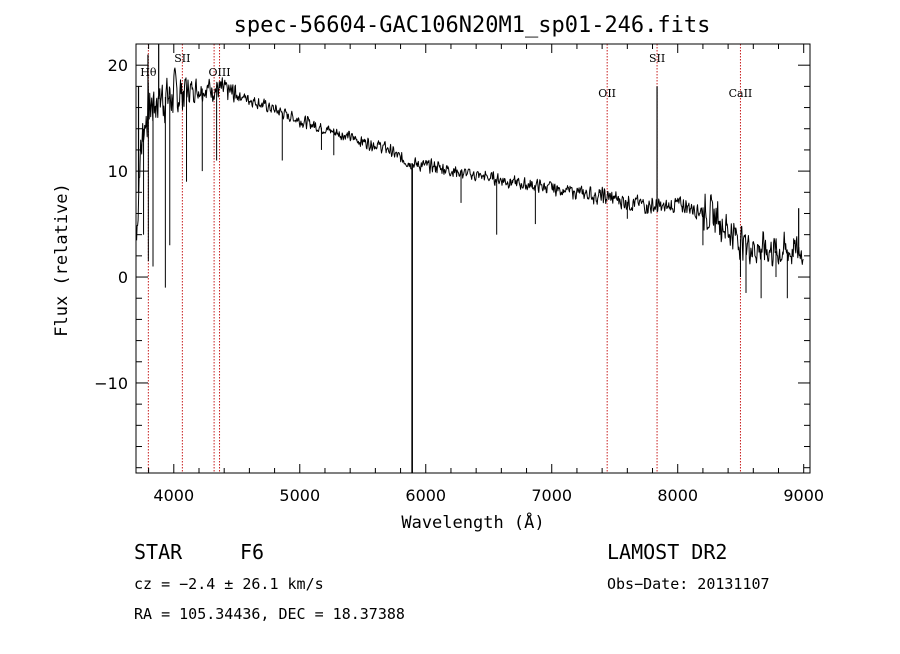 The width and height of the screenshot is (900, 654). Describe the element at coordinates (803, 495) in the screenshot. I see `x-tick-label: 9000` at that location.